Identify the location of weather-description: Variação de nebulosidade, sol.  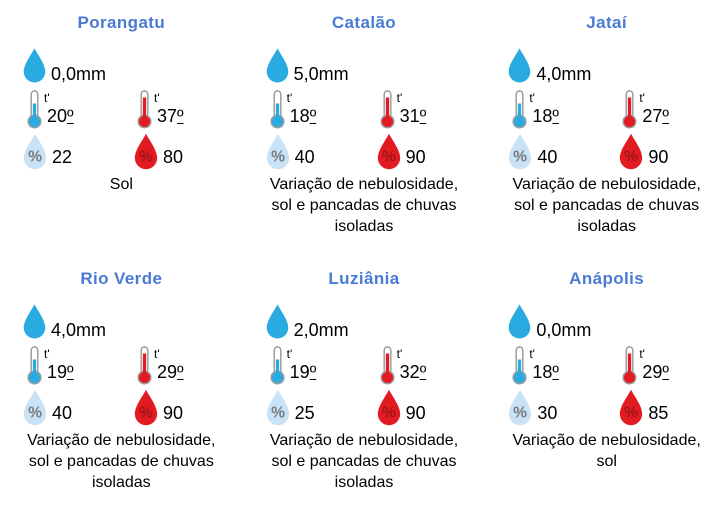
(606, 451).